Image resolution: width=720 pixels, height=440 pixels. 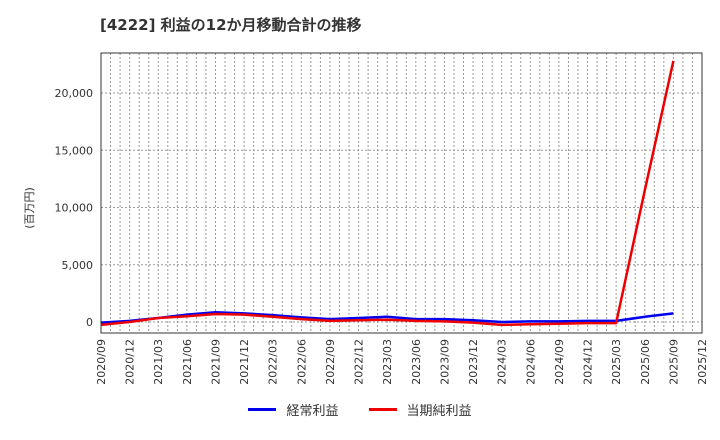 I want to click on x-tick-label: 2021/09, so click(x=215, y=362).